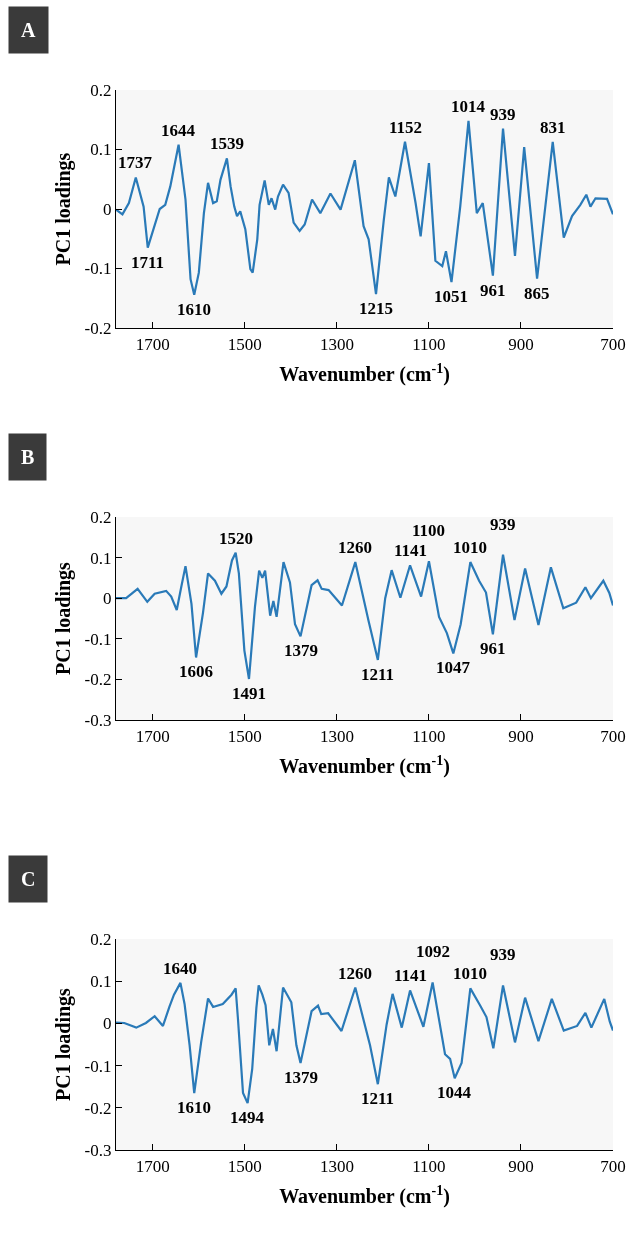 The image size is (633, 1259). What do you see at coordinates (28, 457) in the screenshot?
I see `chart-title: B` at bounding box center [28, 457].